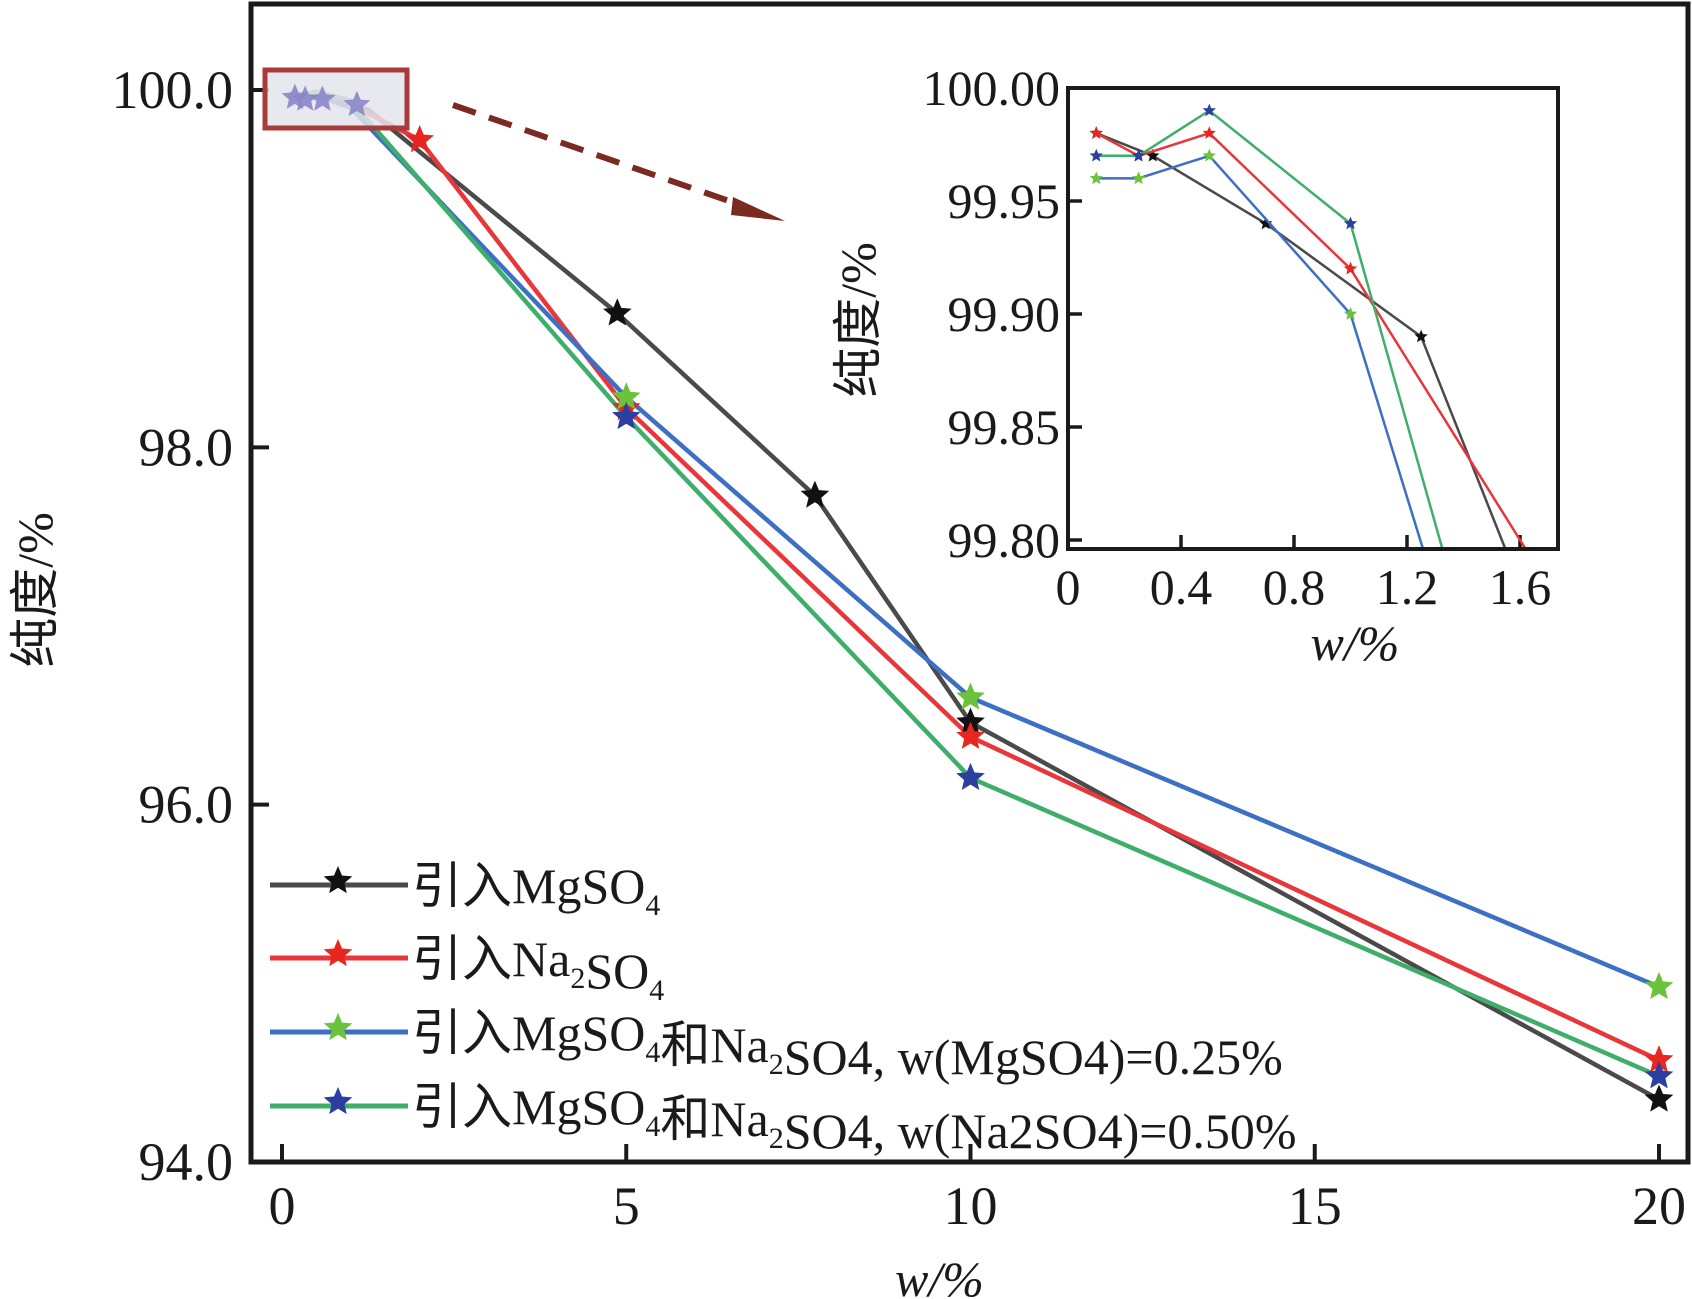  What do you see at coordinates (1004, 427) in the screenshot?
I see `inset-y-tick-label: 99.85` at bounding box center [1004, 427].